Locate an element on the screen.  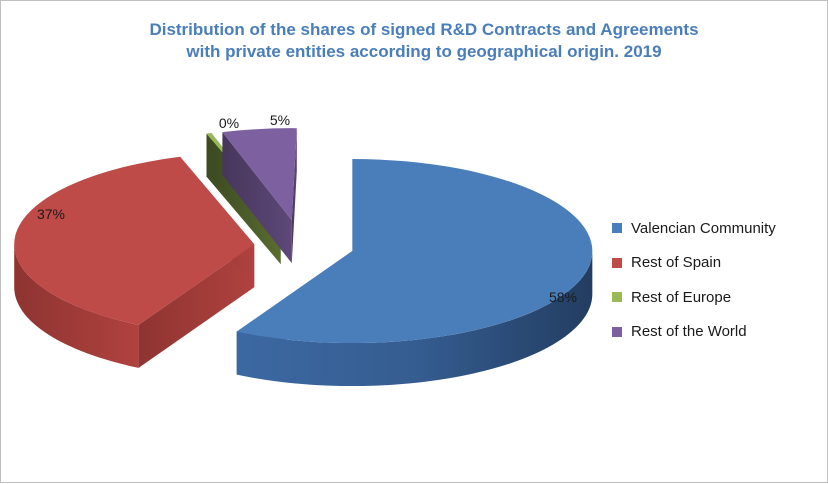
pie-slice-rest-of-spain is located at coordinates (134, 262).